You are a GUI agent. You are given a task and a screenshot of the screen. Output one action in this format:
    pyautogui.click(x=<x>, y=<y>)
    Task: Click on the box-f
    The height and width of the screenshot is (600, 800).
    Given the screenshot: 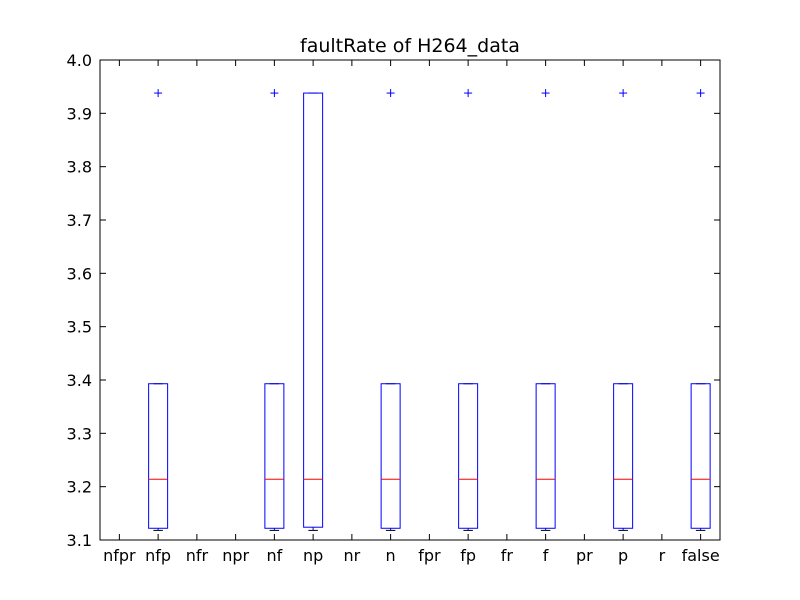 What is the action you would take?
    pyautogui.click(x=545, y=456)
    